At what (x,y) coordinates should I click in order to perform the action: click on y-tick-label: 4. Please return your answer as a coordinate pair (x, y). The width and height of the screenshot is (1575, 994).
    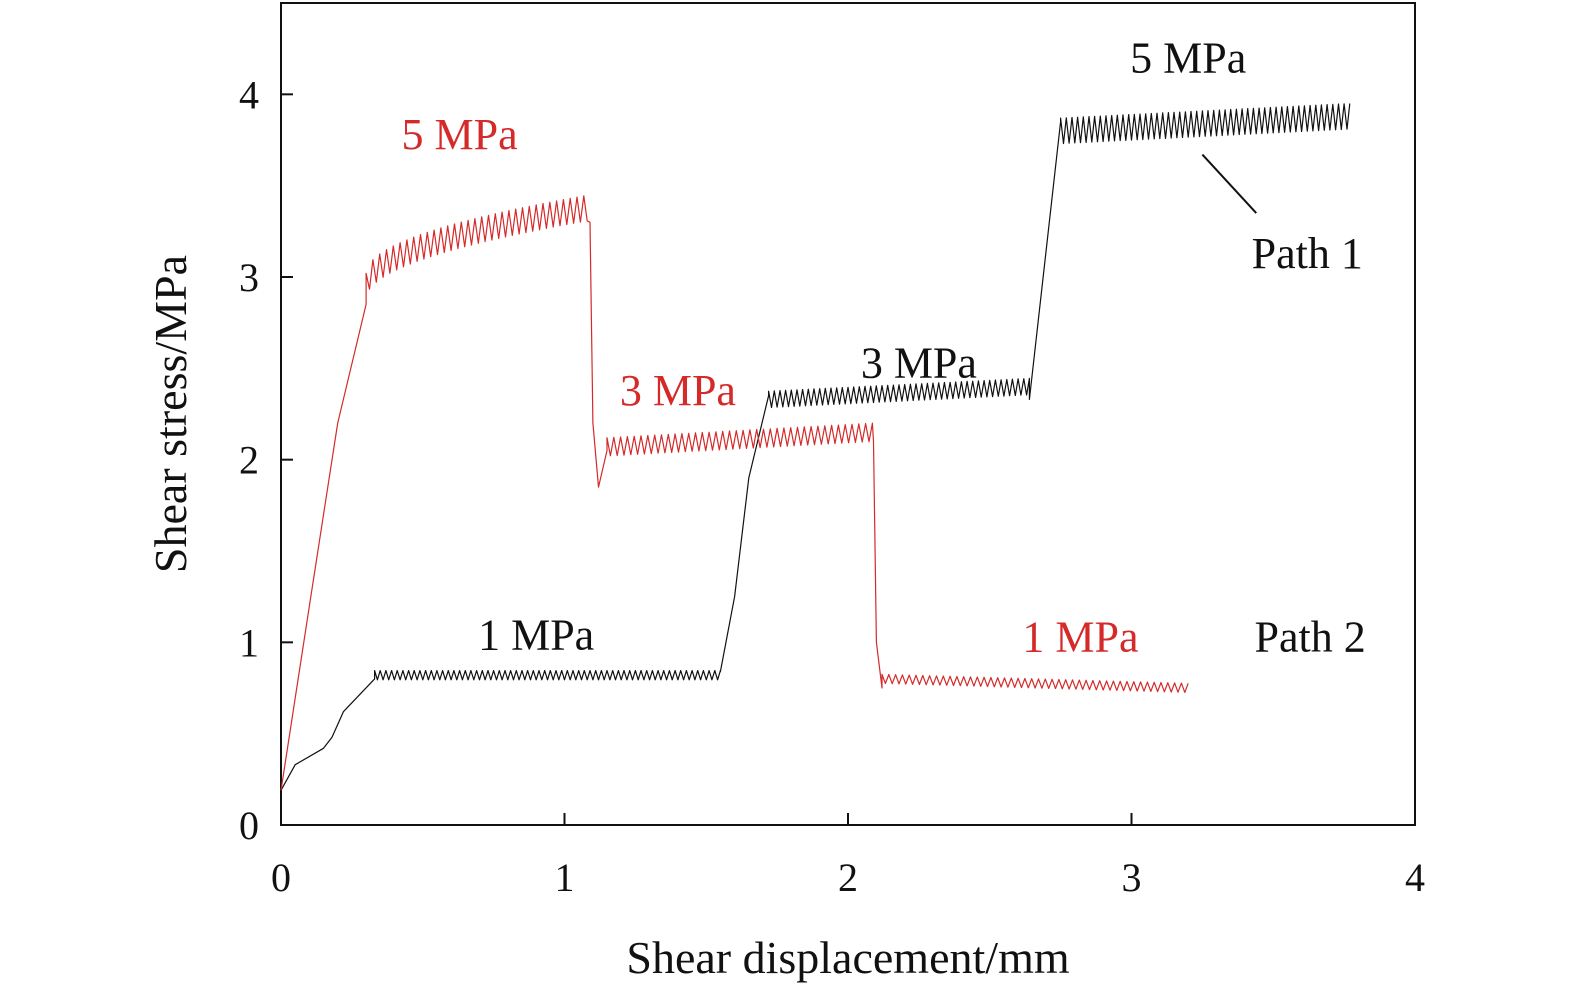
    Looking at the image, I should click on (249, 94).